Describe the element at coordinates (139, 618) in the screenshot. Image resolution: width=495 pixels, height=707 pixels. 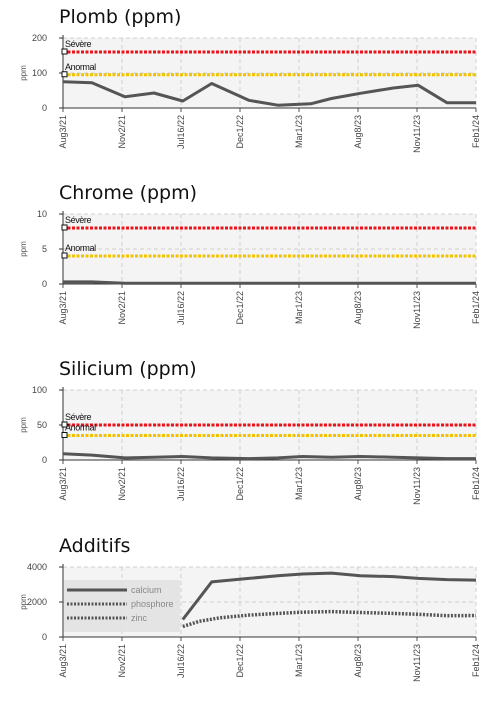
I see `legend-label: zinc` at that location.